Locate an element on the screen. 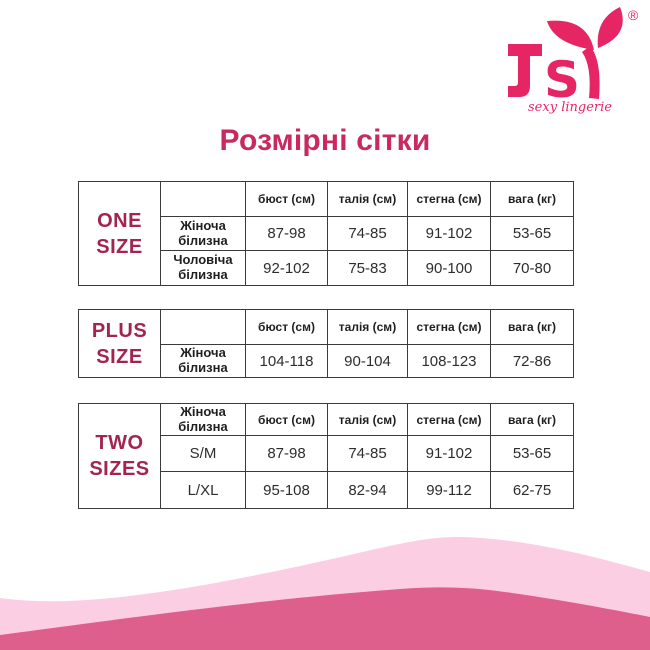 Image resolution: width=650 pixels, height=650 pixels. cell-waist: 82-94 is located at coordinates (367, 490).